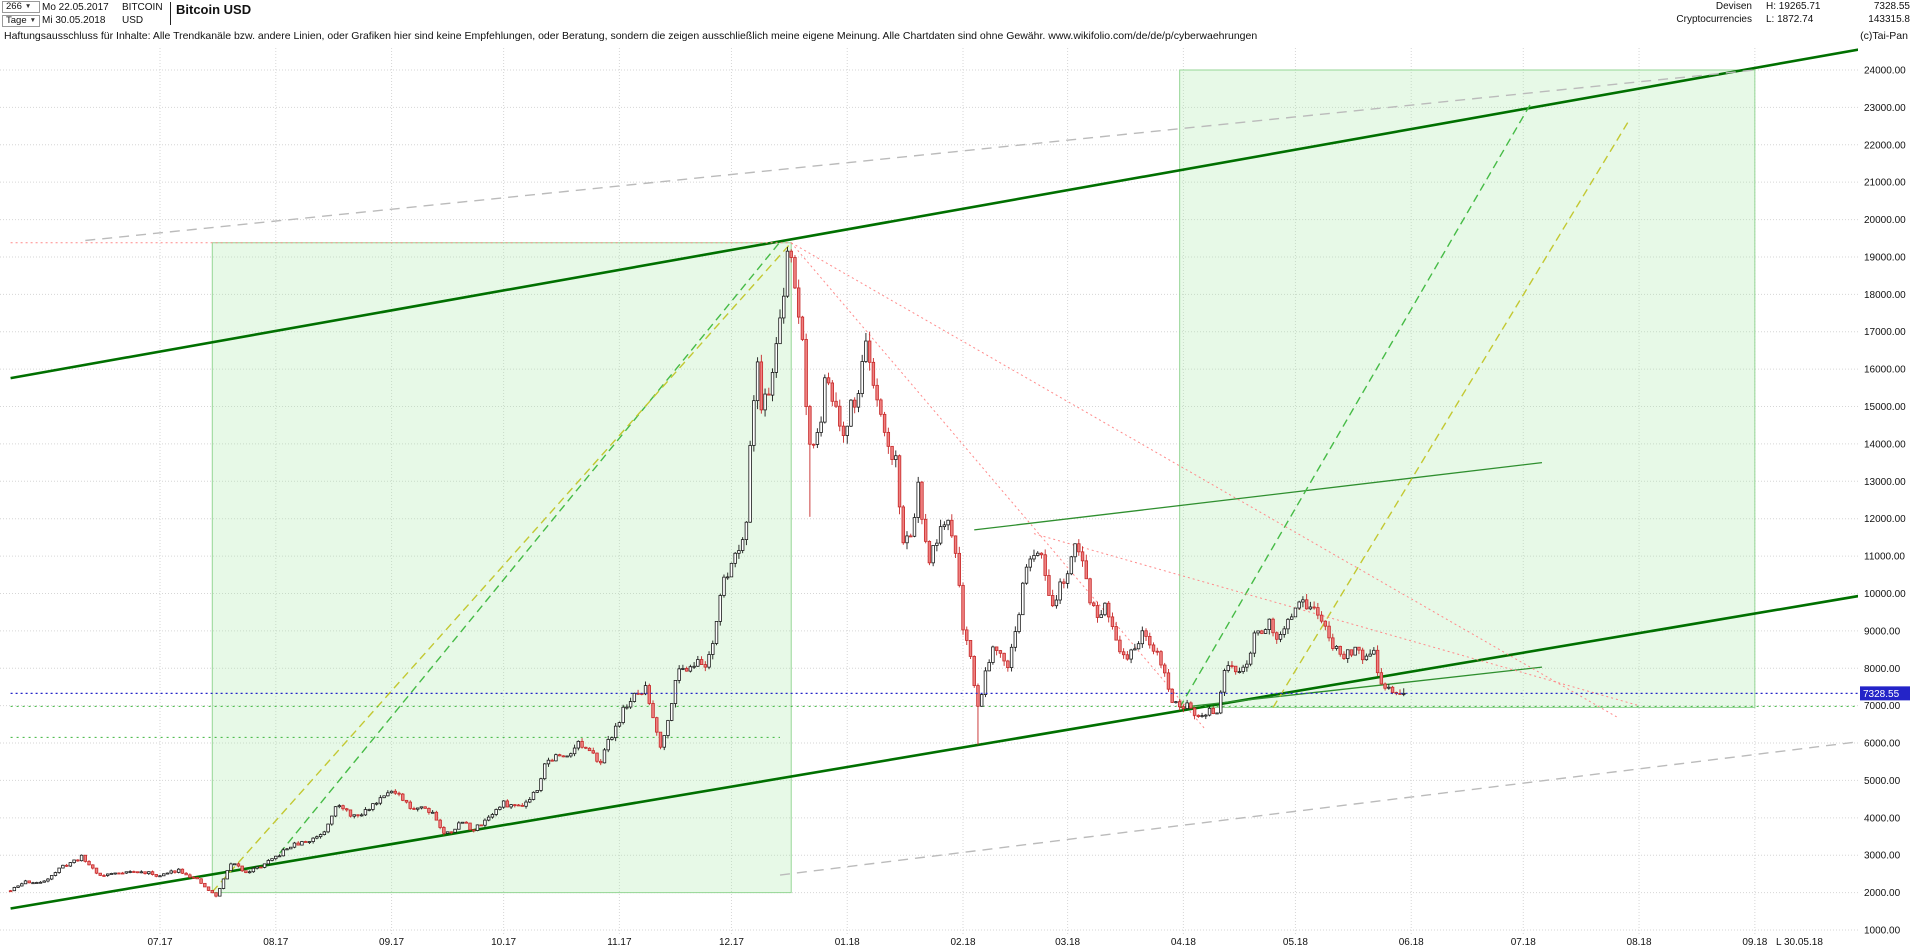  Describe the element at coordinates (214, 9) in the screenshot. I see `instrument-title: Bitcoin USD` at that location.